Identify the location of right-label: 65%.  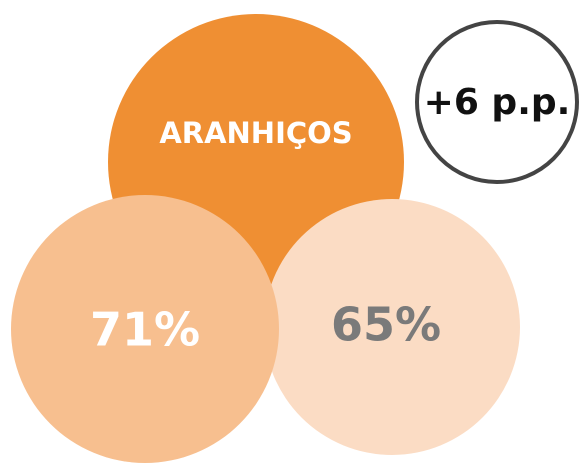
(386, 325).